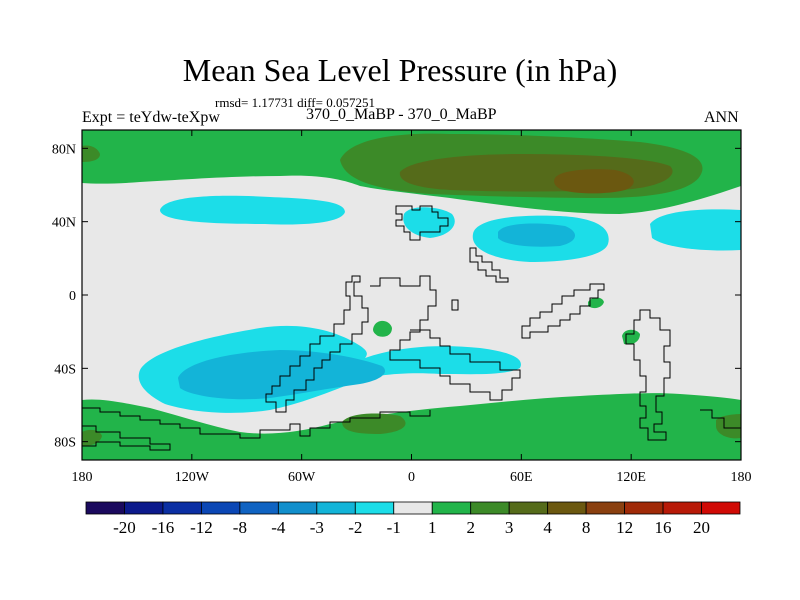  Describe the element at coordinates (355, 527) in the screenshot. I see `colorbar-label: -2` at that location.